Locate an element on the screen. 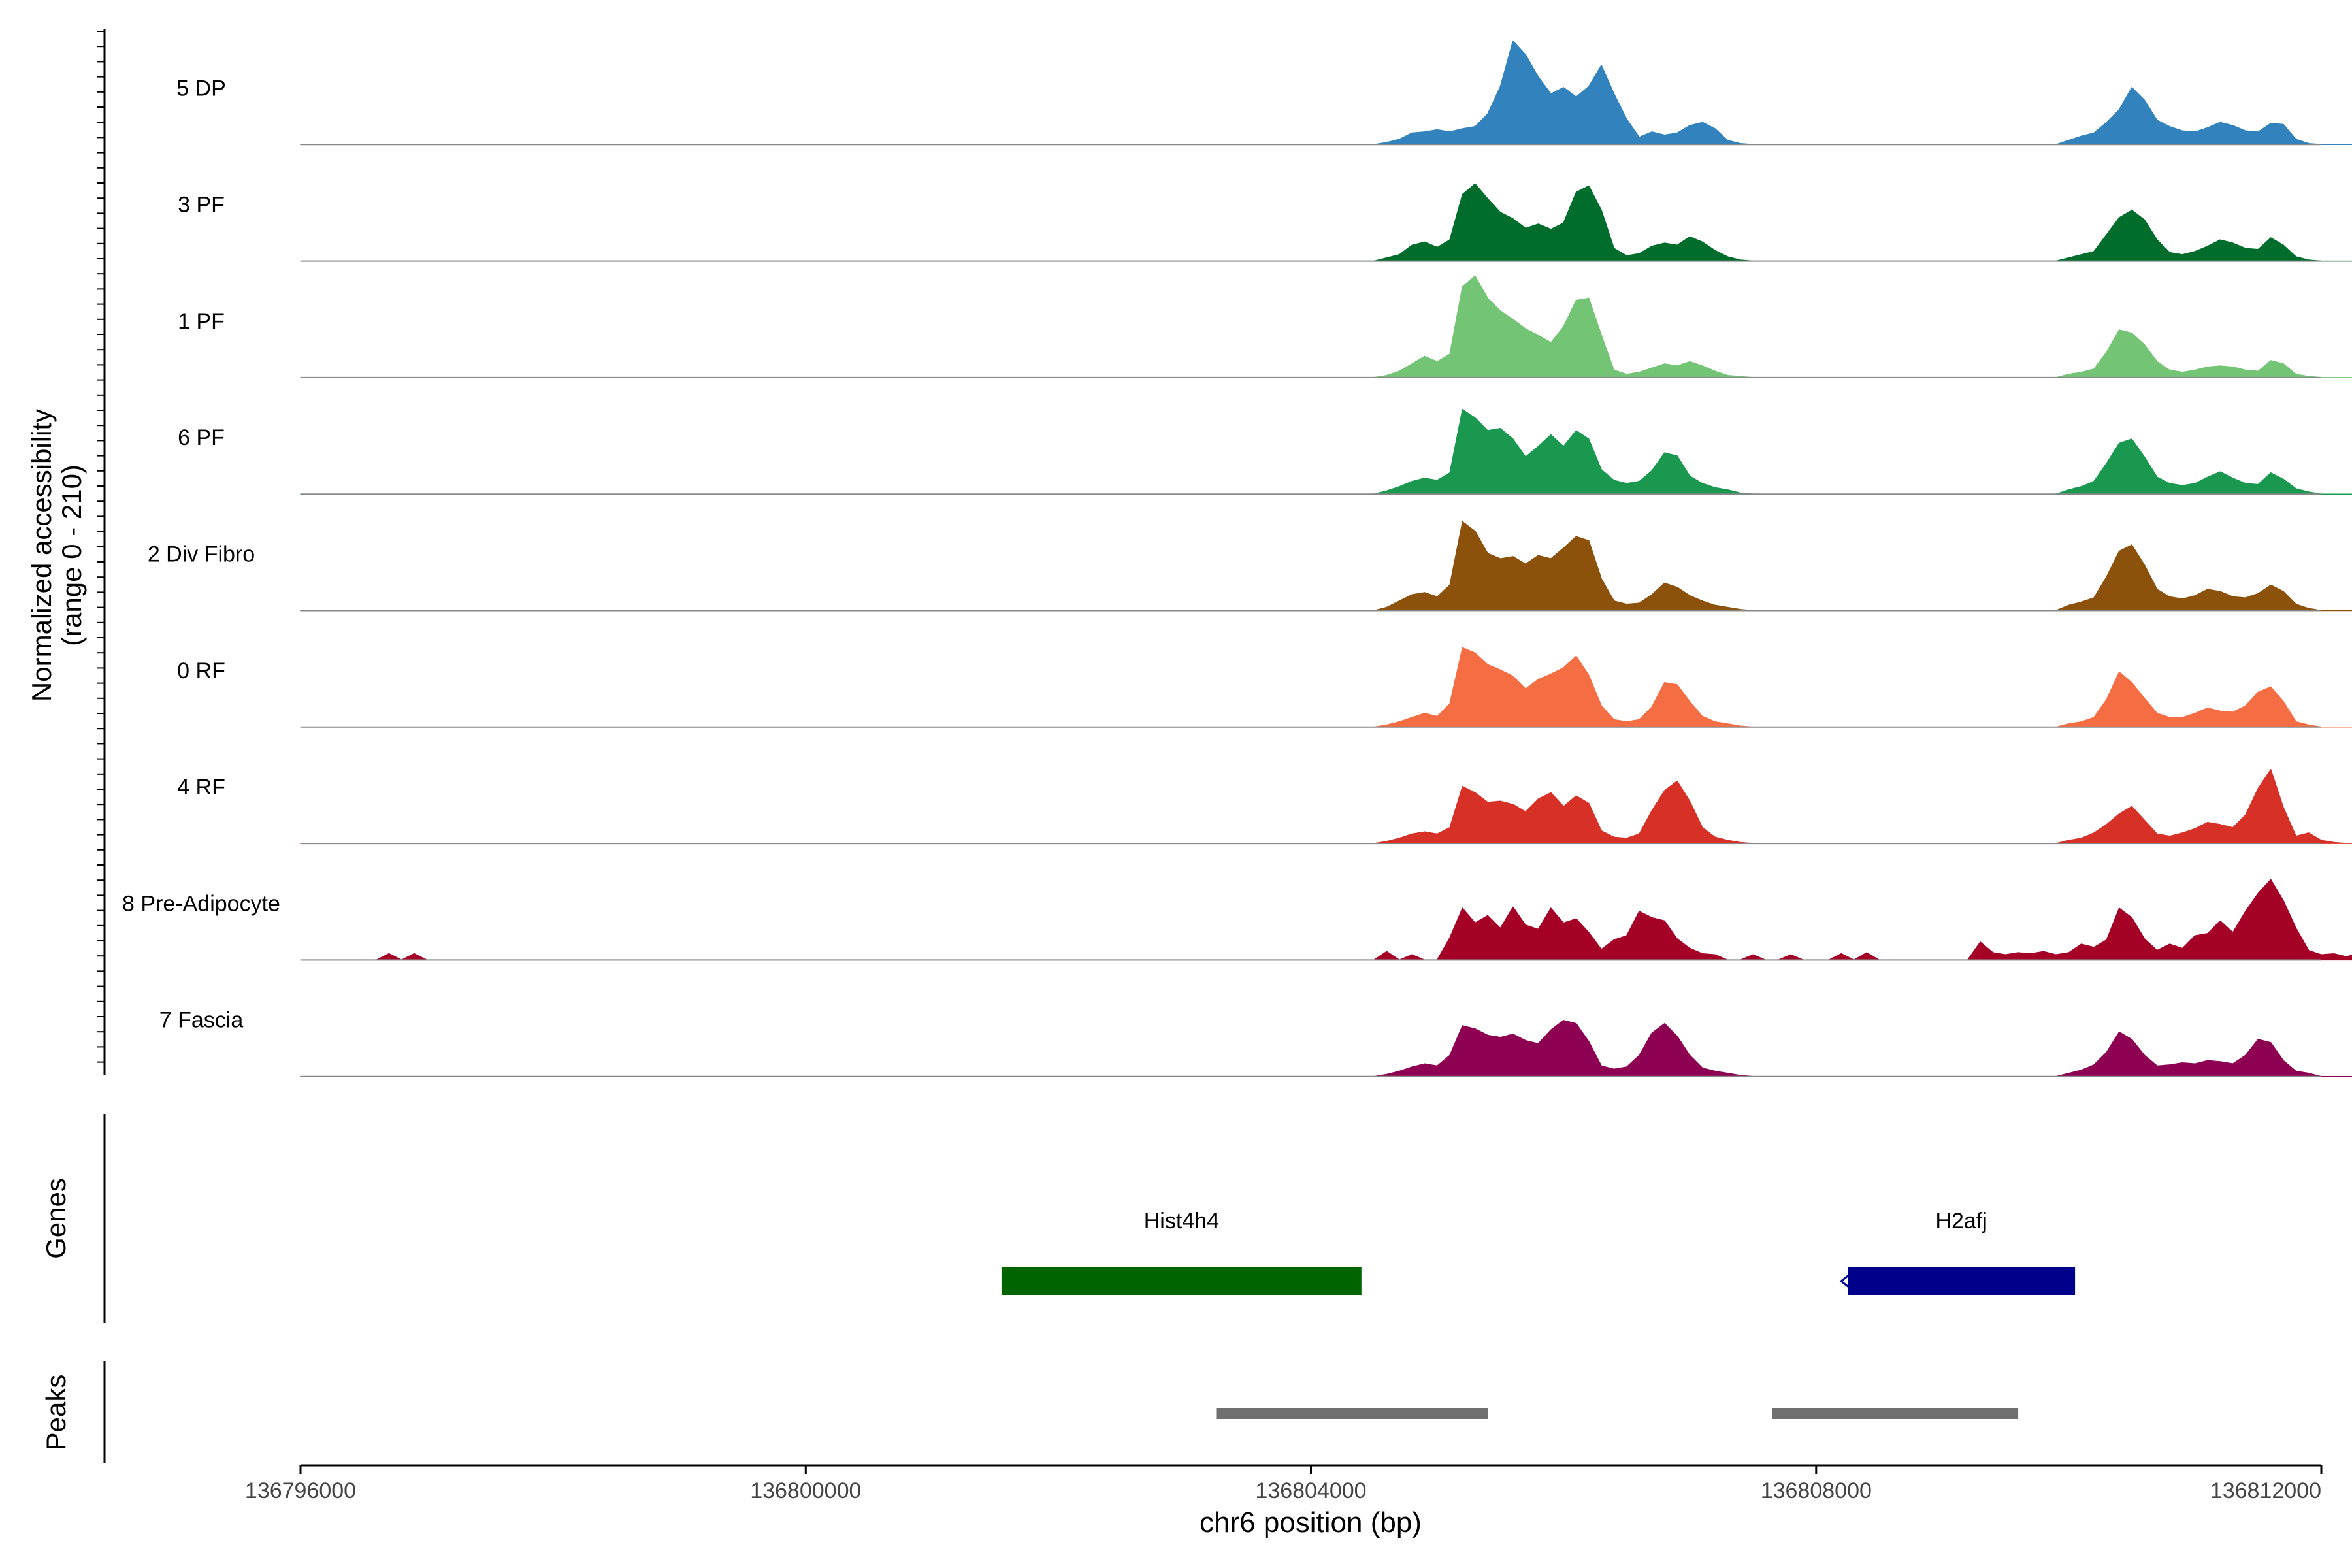 Image resolution: width=2352 pixels, height=1568 pixels. x-tick-label: 136812000 is located at coordinates (2265, 1490).